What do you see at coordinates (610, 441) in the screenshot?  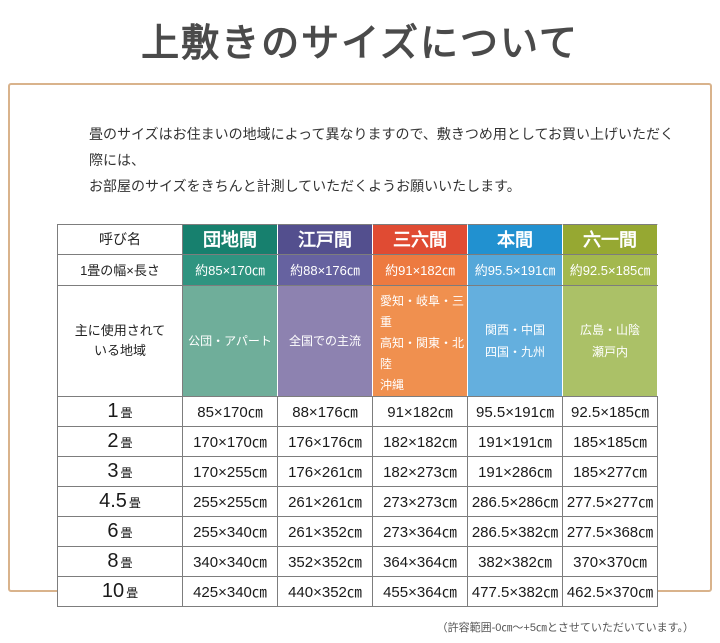 I see `size-cell: 185×185㎝` at bounding box center [610, 441].